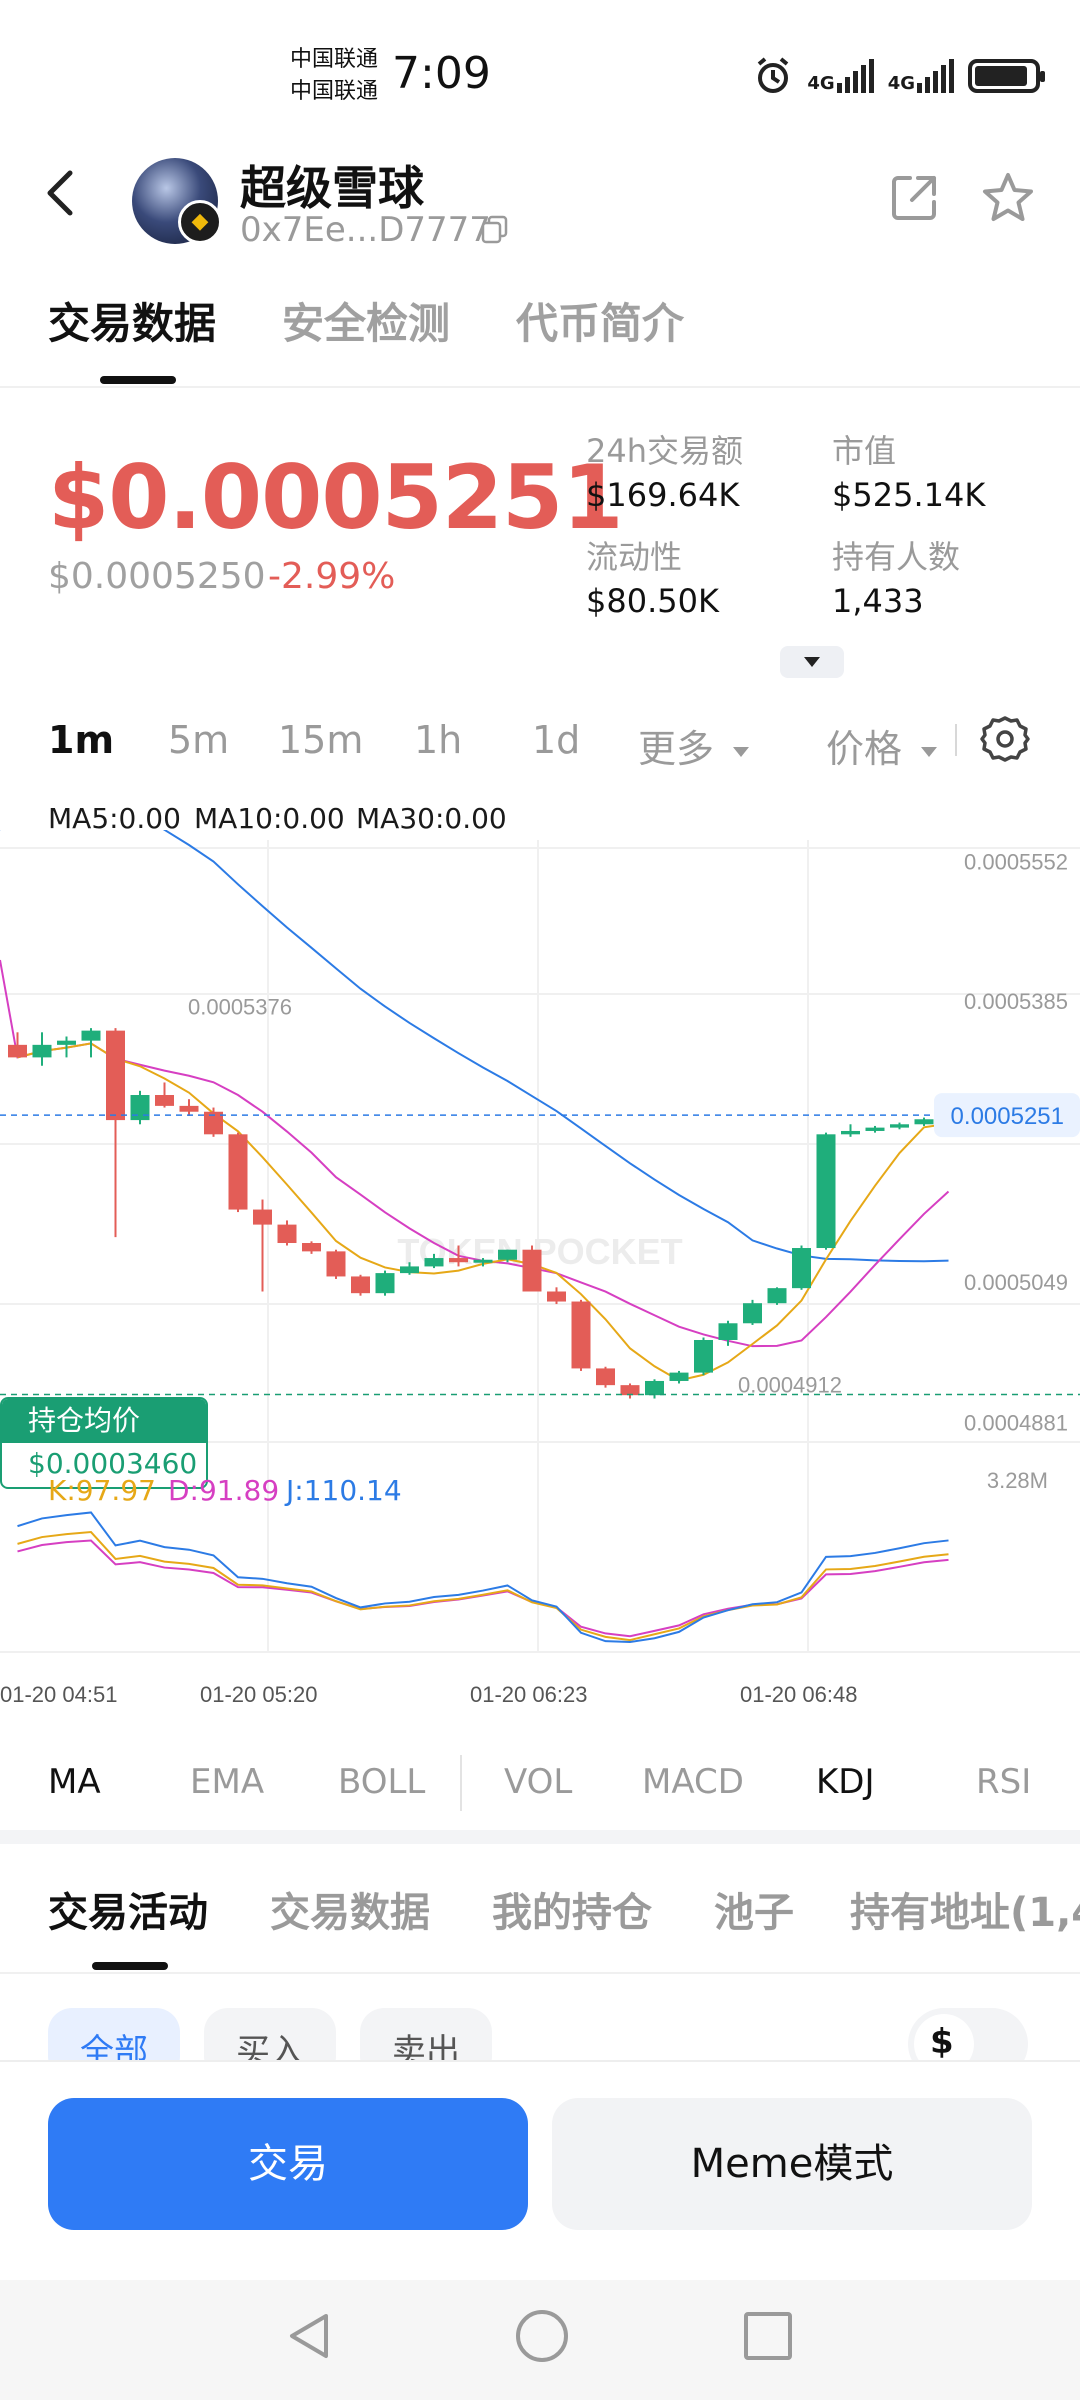 The height and width of the screenshot is (2400, 1080). I want to click on more-timeframes-dropdown: 更多, so click(694, 745).